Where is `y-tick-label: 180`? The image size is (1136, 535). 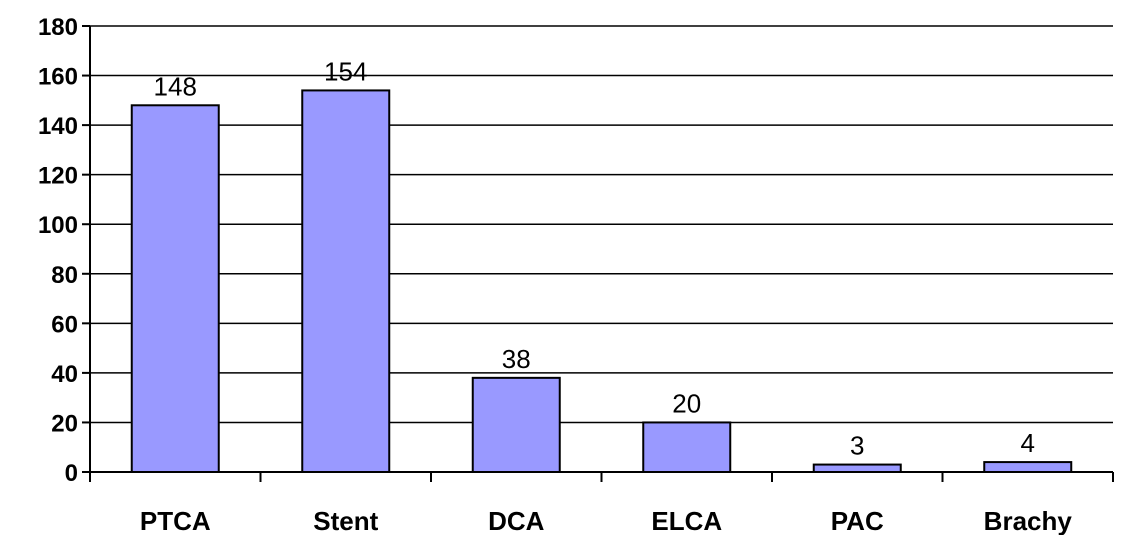 y-tick-label: 180 is located at coordinates (58, 27).